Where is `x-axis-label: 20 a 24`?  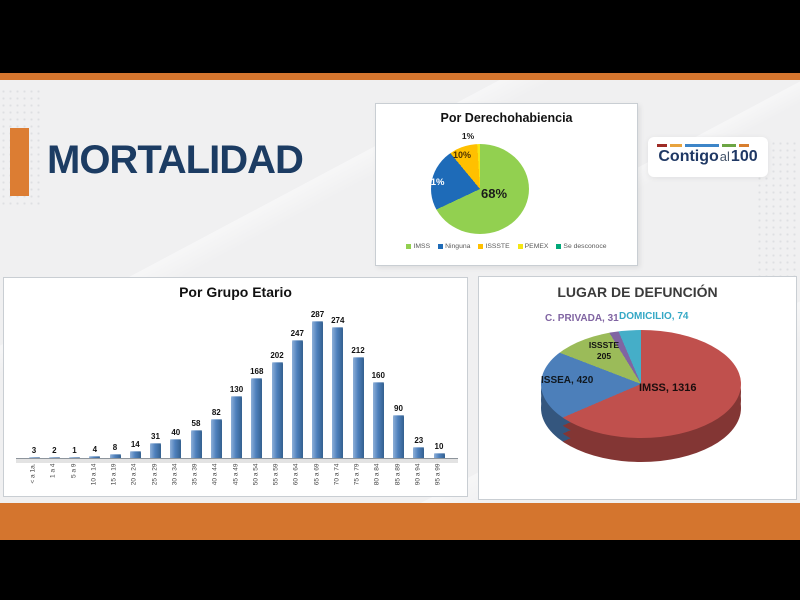
x-axis-label: 20 a 24 is located at coordinates (134, 474).